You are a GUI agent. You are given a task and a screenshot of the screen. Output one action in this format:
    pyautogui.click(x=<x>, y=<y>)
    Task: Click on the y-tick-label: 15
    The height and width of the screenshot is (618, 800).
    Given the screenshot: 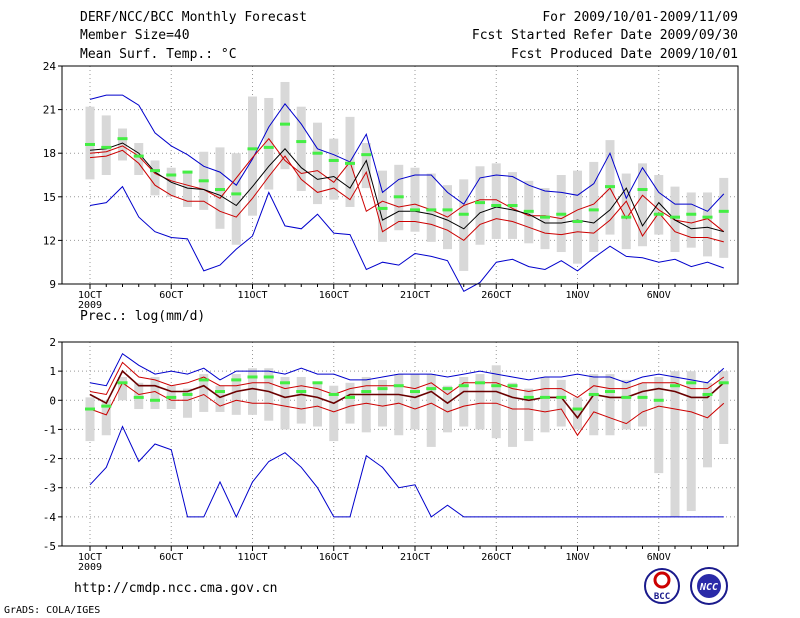 What is the action you would take?
    pyautogui.click(x=49, y=197)
    